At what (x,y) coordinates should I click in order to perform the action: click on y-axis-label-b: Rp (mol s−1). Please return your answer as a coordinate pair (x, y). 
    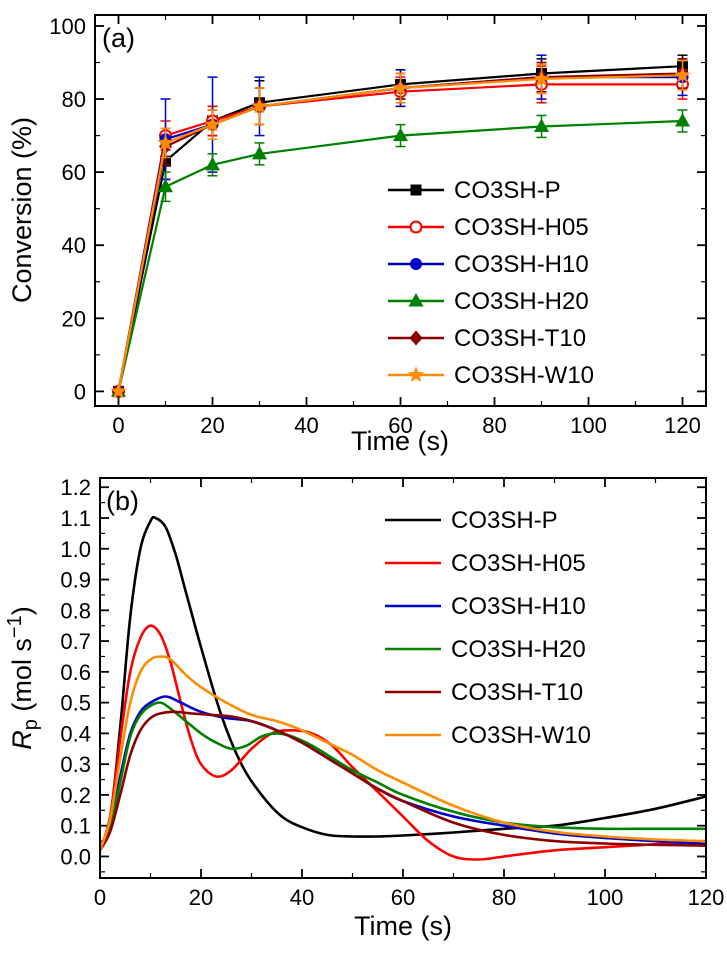
    Looking at the image, I should click on (23, 677).